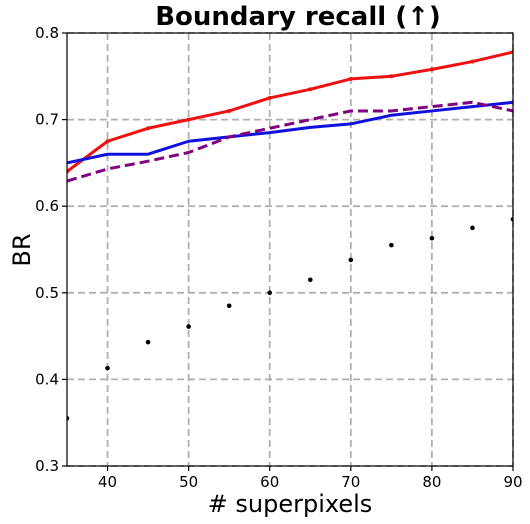 The width and height of the screenshot is (530, 524). Describe the element at coordinates (188, 482) in the screenshot. I see `x-tick-label: 50` at that location.